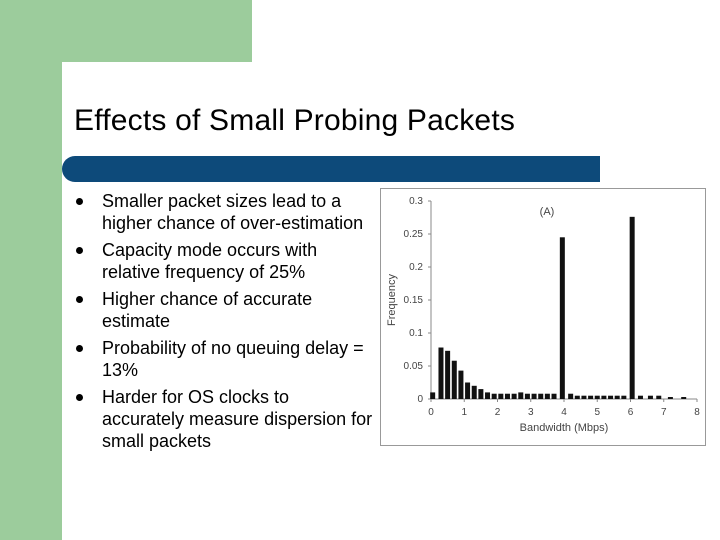  I want to click on y-tick-label: 0, so click(420, 399).